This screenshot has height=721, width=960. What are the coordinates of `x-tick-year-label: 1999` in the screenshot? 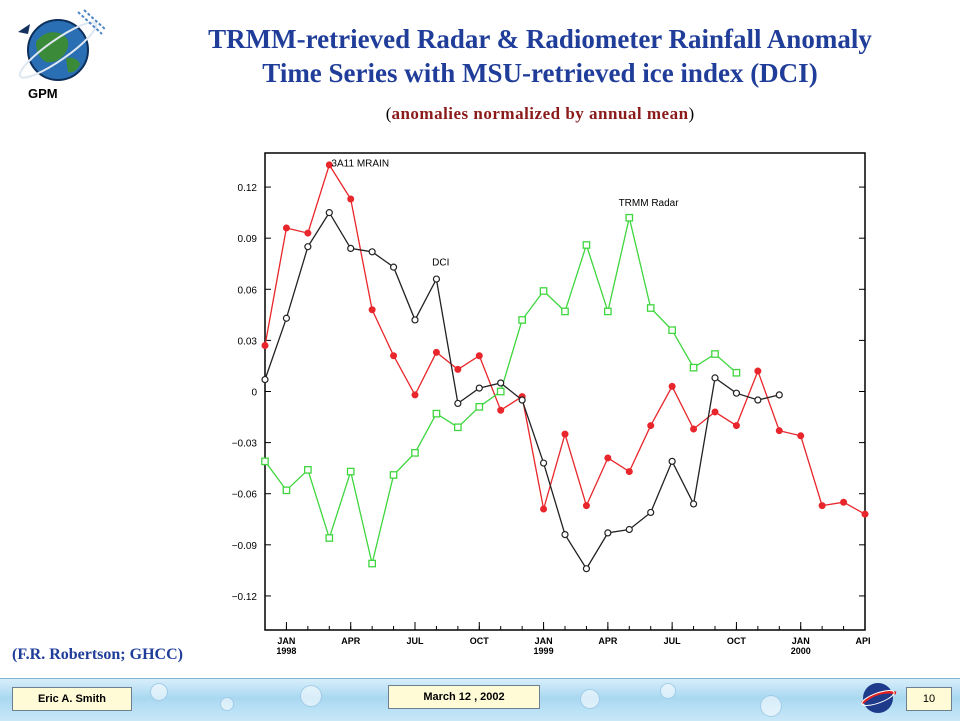 It's located at (544, 651).